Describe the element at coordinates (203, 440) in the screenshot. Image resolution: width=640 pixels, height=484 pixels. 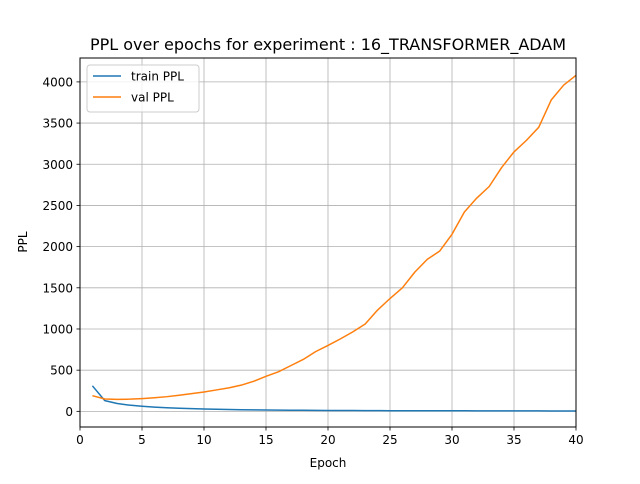
I see `x-tick-label: 10` at that location.